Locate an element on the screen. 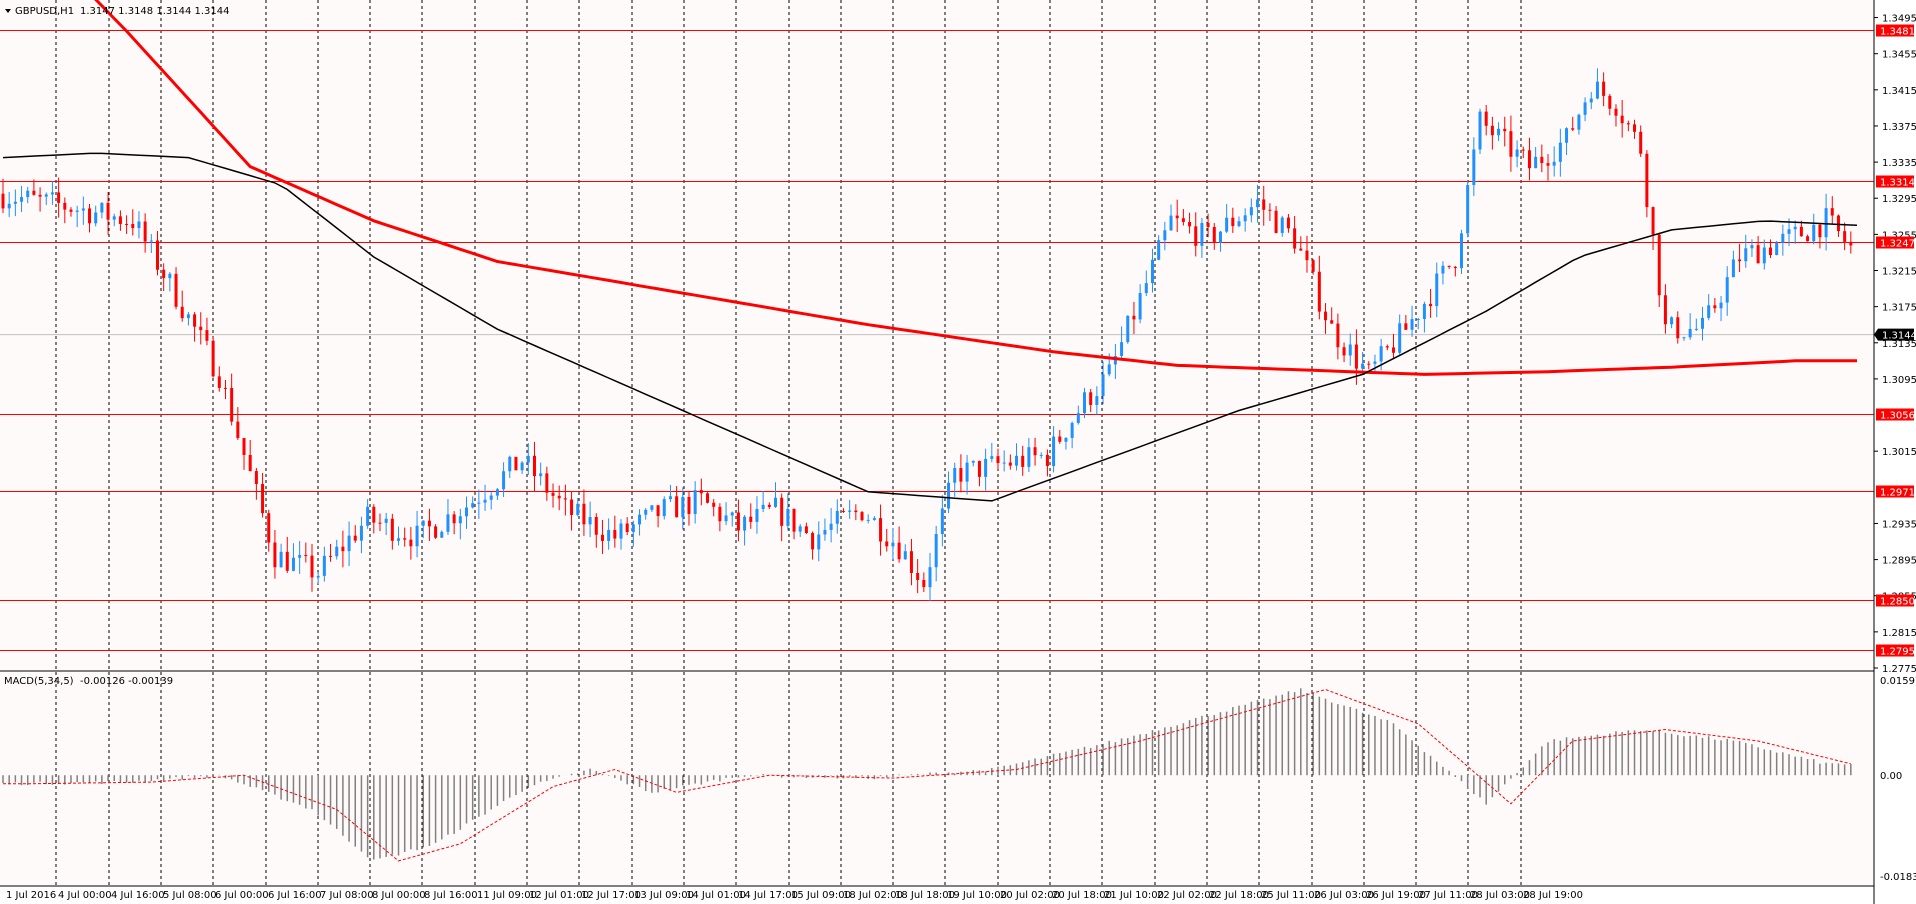 The height and width of the screenshot is (904, 1916). current-price-label: 1.3144 is located at coordinates (1899, 336).